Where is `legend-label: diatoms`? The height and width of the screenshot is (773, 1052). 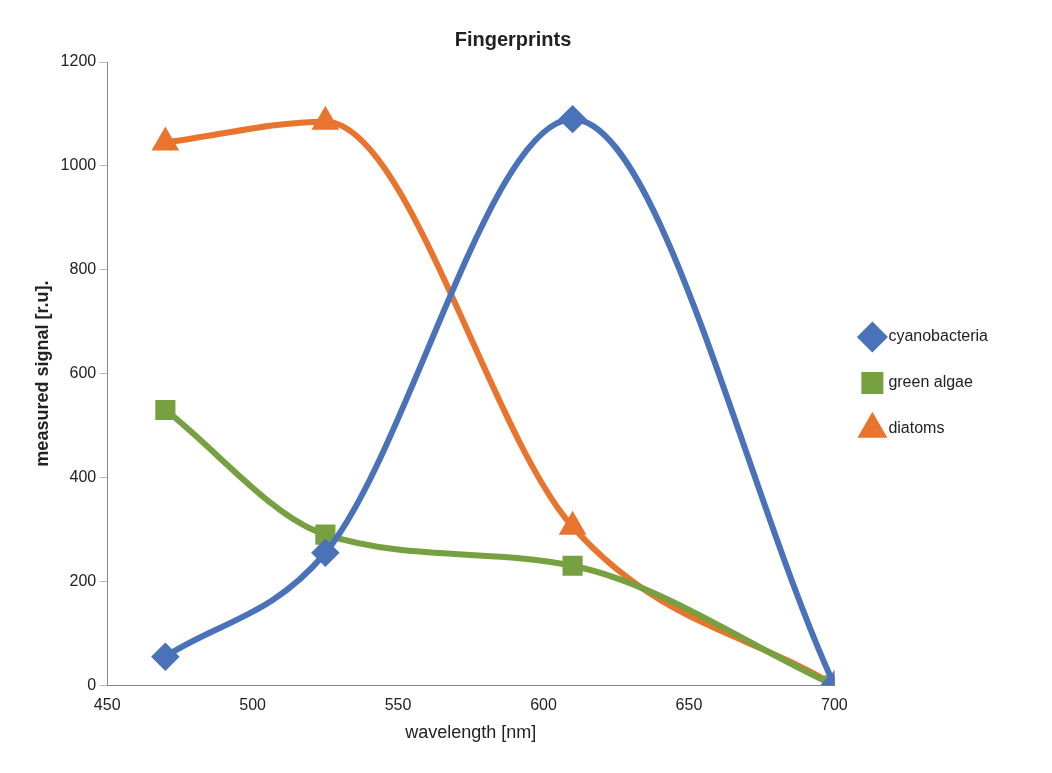 legend-label: diatoms is located at coordinates (916, 428).